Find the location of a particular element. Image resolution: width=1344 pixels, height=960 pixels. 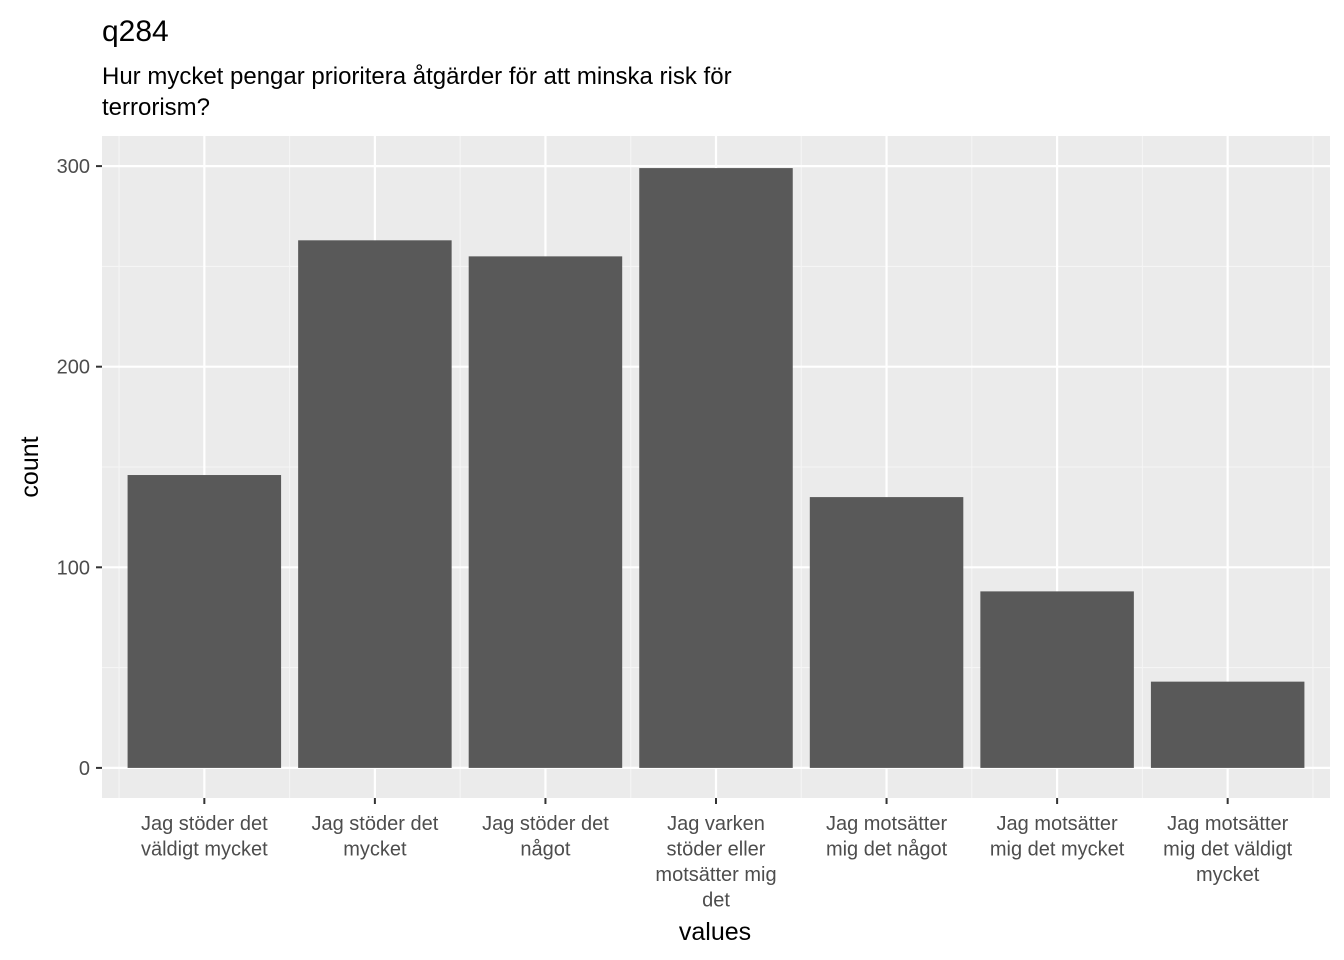

chart-subtitle-line-2: terrorism? is located at coordinates (156, 107).